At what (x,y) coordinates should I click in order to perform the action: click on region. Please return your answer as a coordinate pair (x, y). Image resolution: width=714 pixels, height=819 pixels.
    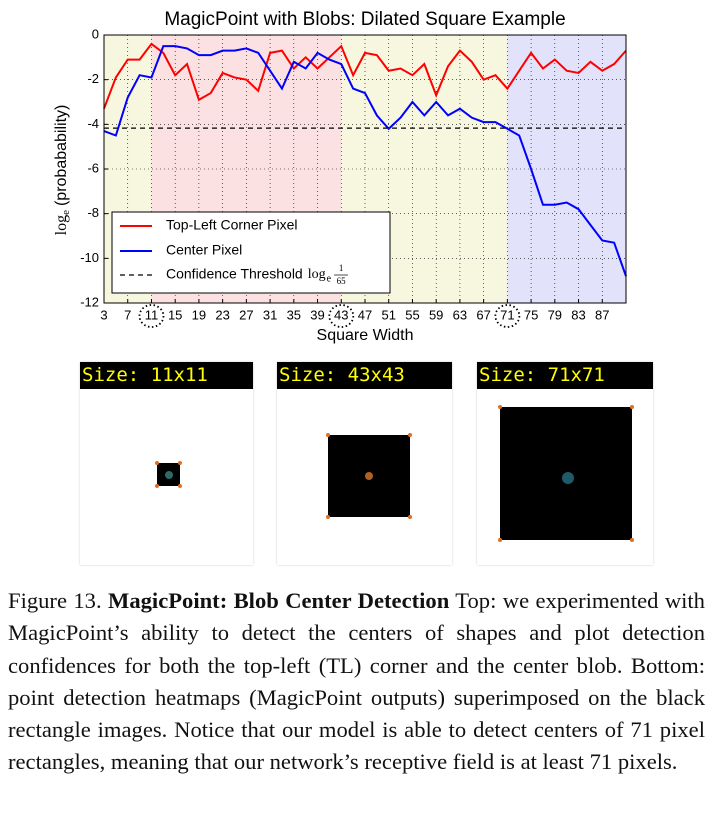
    Looking at the image, I should click on (566, 169).